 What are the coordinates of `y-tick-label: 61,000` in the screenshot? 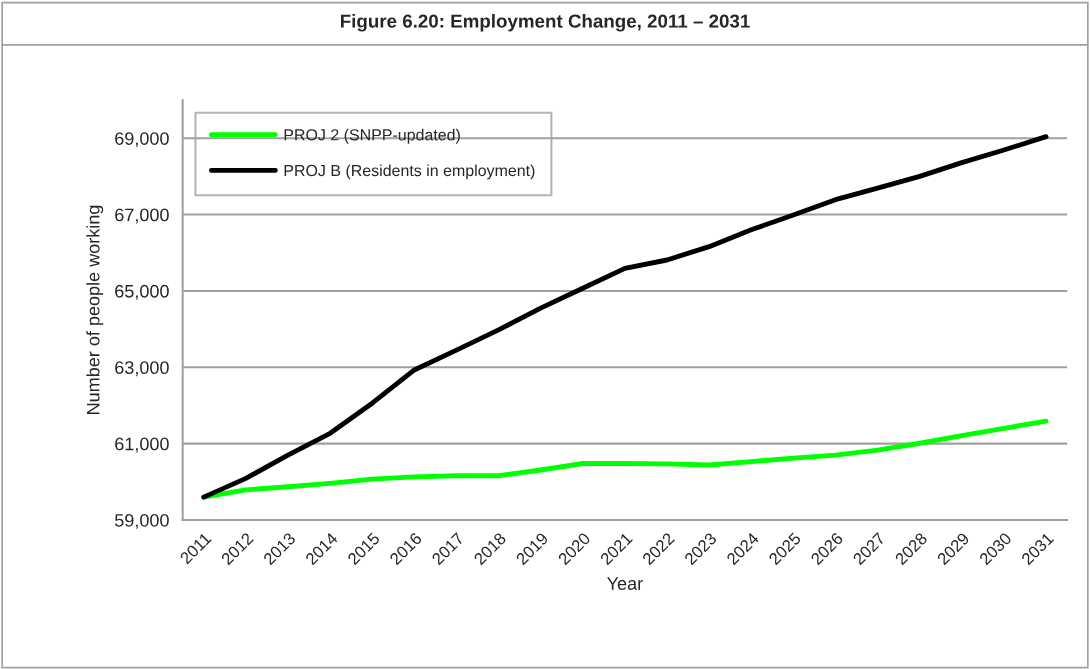 It's located at (142, 445).